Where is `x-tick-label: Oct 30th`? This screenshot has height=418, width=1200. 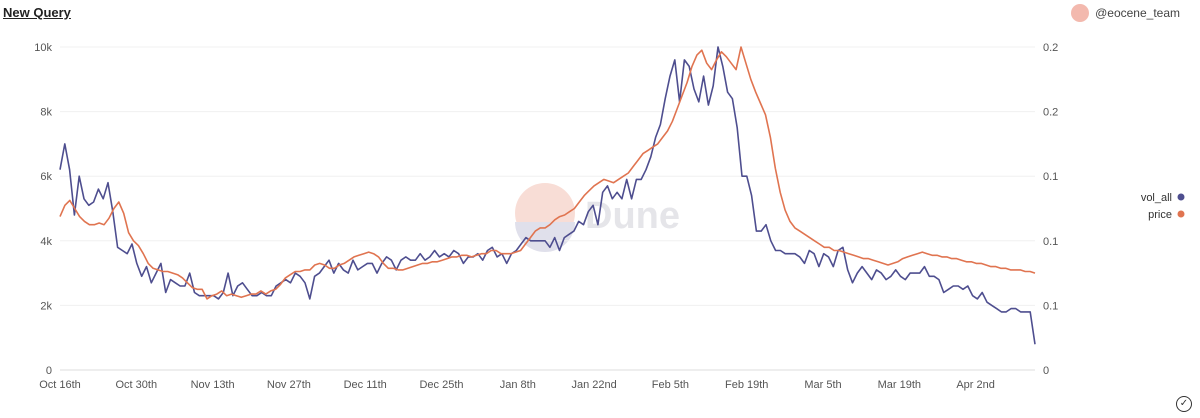 x-tick-label: Oct 30th is located at coordinates (137, 385).